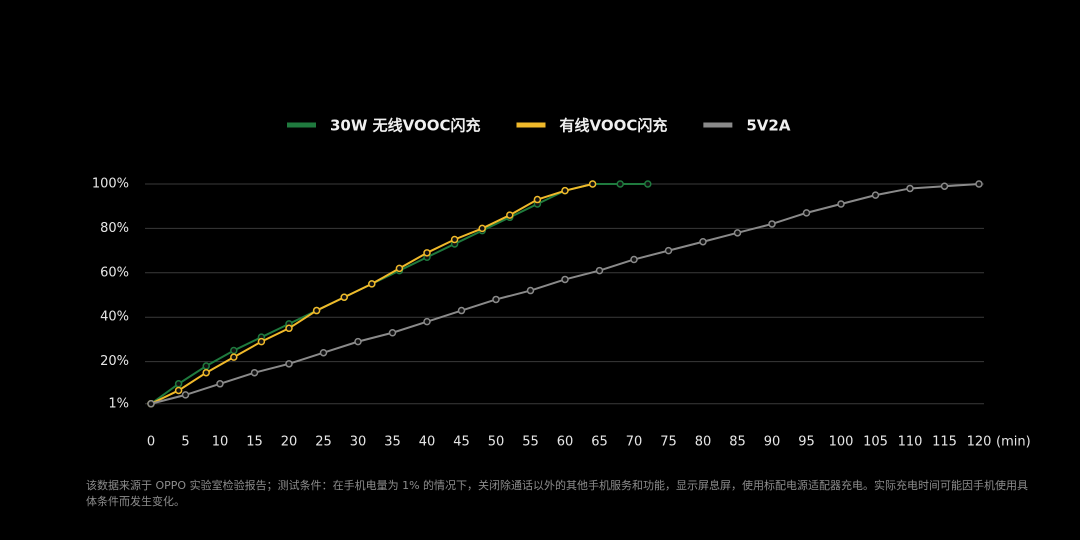  Describe the element at coordinates (323, 442) in the screenshot. I see `x-tick-label: 25` at that location.